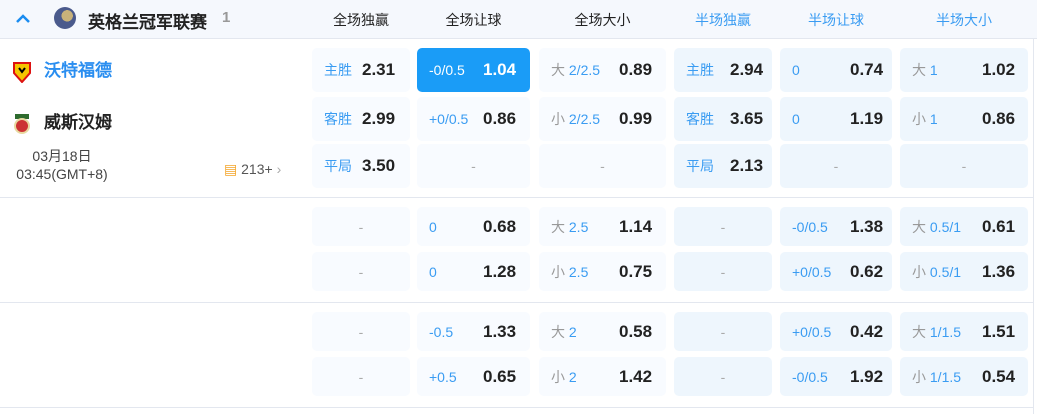 Image resolution: width=1037 pixels, height=414 pixels. I want to click on odds-cell-ft-1x2: 主胜 2.31, so click(361, 70).